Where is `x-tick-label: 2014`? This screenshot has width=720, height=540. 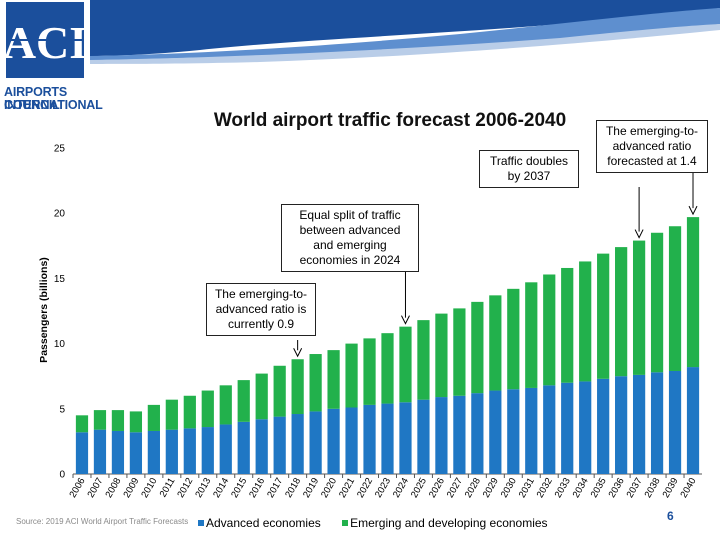
x-tick-label: 2014 is located at coordinates (221, 488).